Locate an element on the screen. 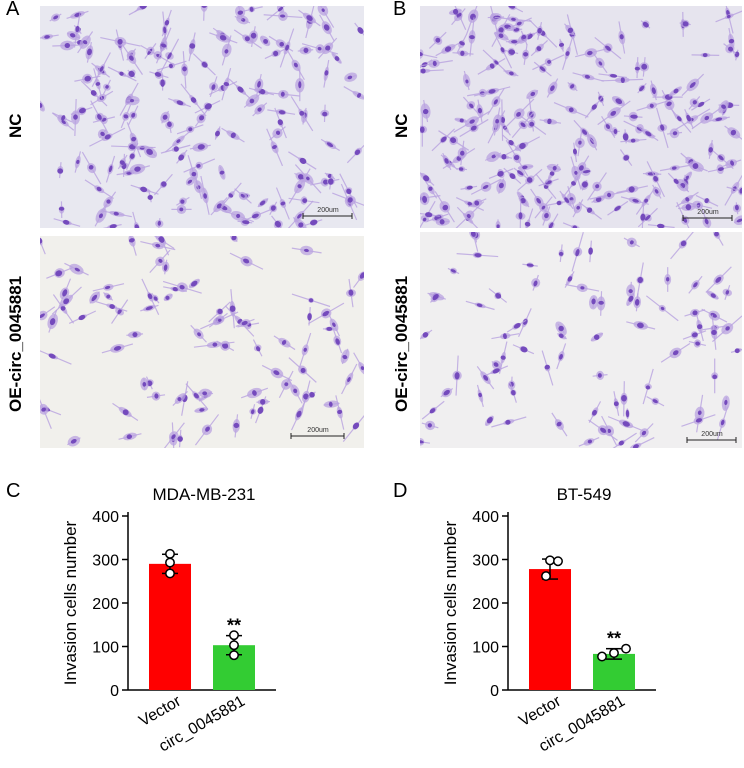 The width and height of the screenshot is (744, 768). y-tick-label: 200 is located at coordinates (485, 604).